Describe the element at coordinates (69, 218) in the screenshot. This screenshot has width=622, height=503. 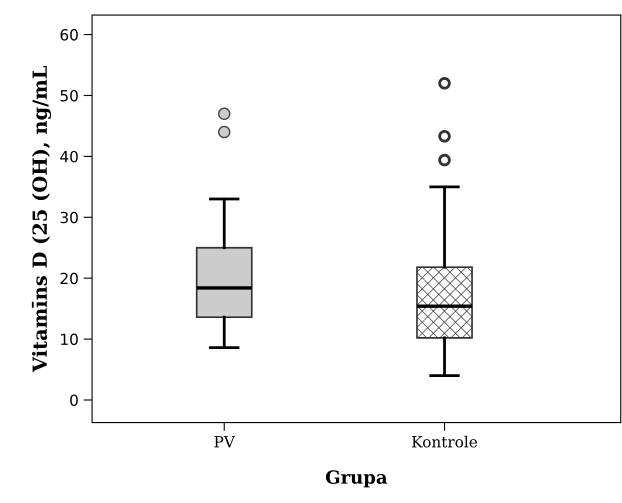
I see `y-tick-label: 30` at that location.